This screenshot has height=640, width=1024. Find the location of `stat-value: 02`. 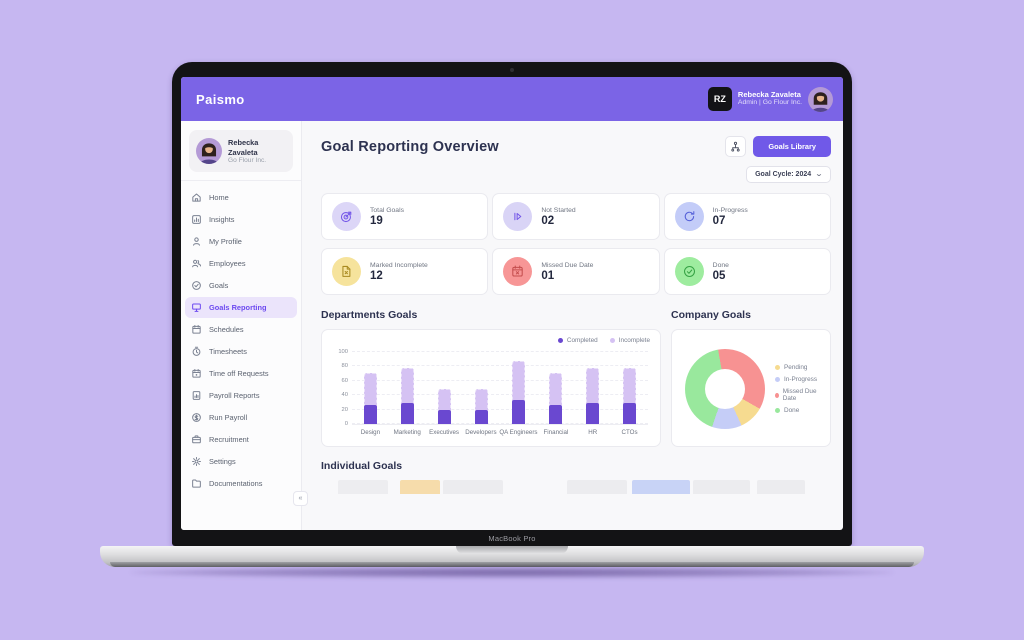

stat-value: 02 is located at coordinates (548, 220).